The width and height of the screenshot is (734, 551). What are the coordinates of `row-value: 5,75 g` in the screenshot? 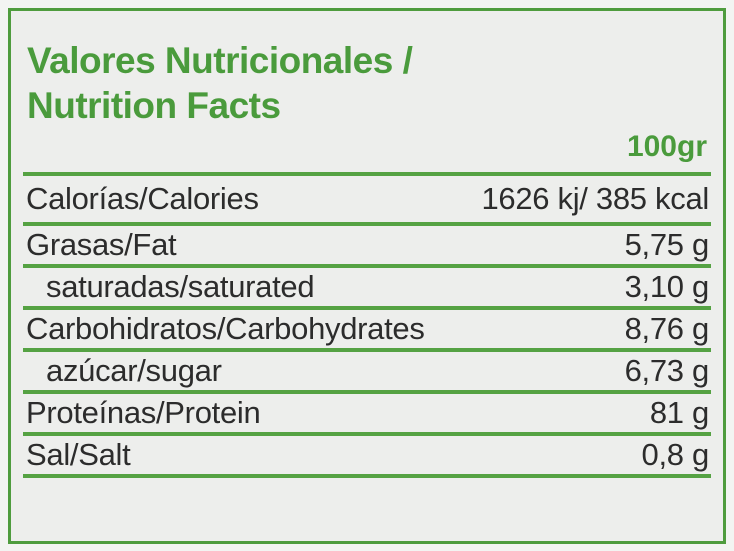 It's located at (667, 244).